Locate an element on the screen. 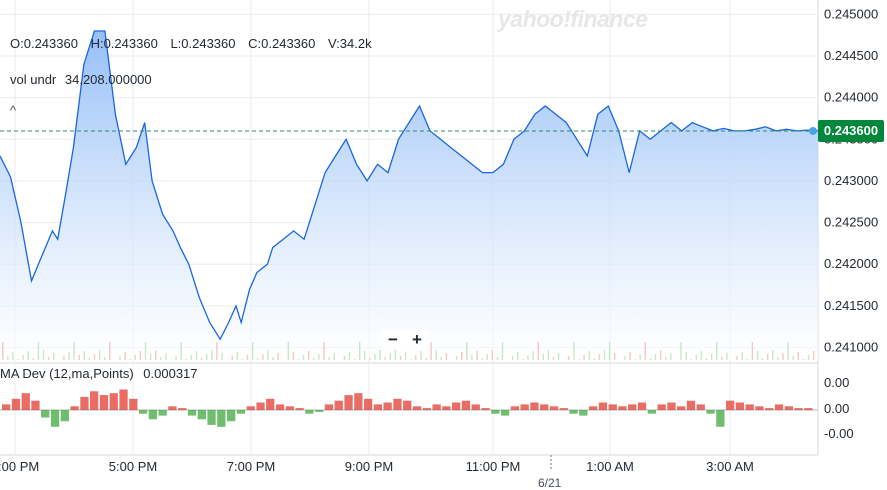 Image resolution: width=887 pixels, height=490 pixels. volume-indicator-value: 34,208.000000 is located at coordinates (108, 79).